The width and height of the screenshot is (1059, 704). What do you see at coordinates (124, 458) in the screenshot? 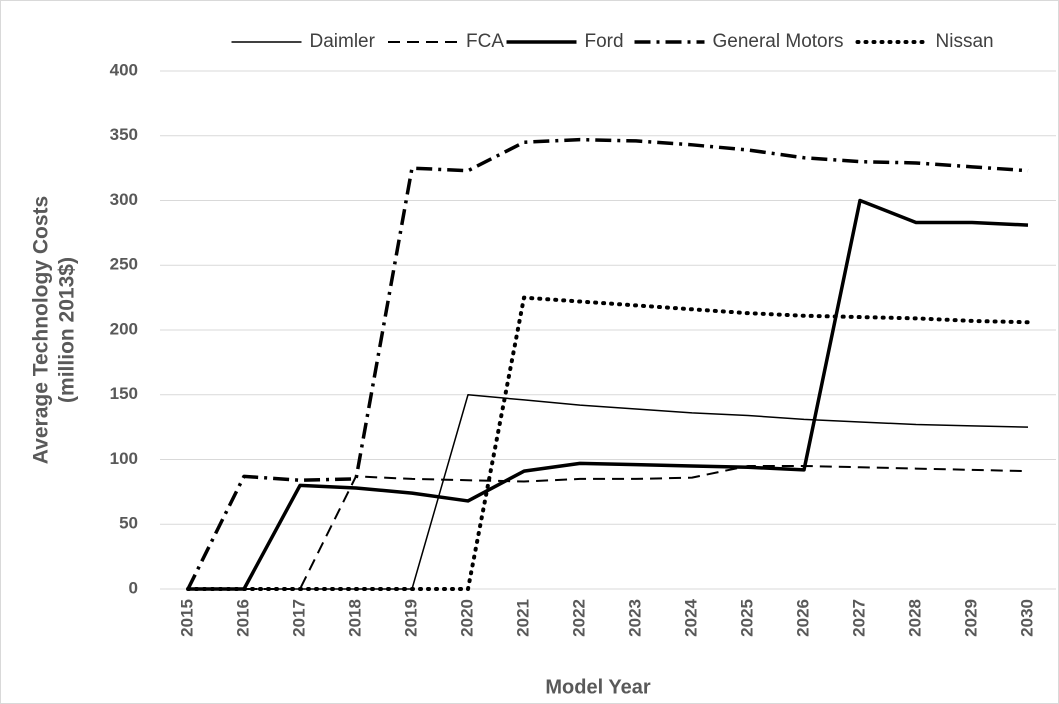
I see `y-tick-label: 100` at bounding box center [124, 458].